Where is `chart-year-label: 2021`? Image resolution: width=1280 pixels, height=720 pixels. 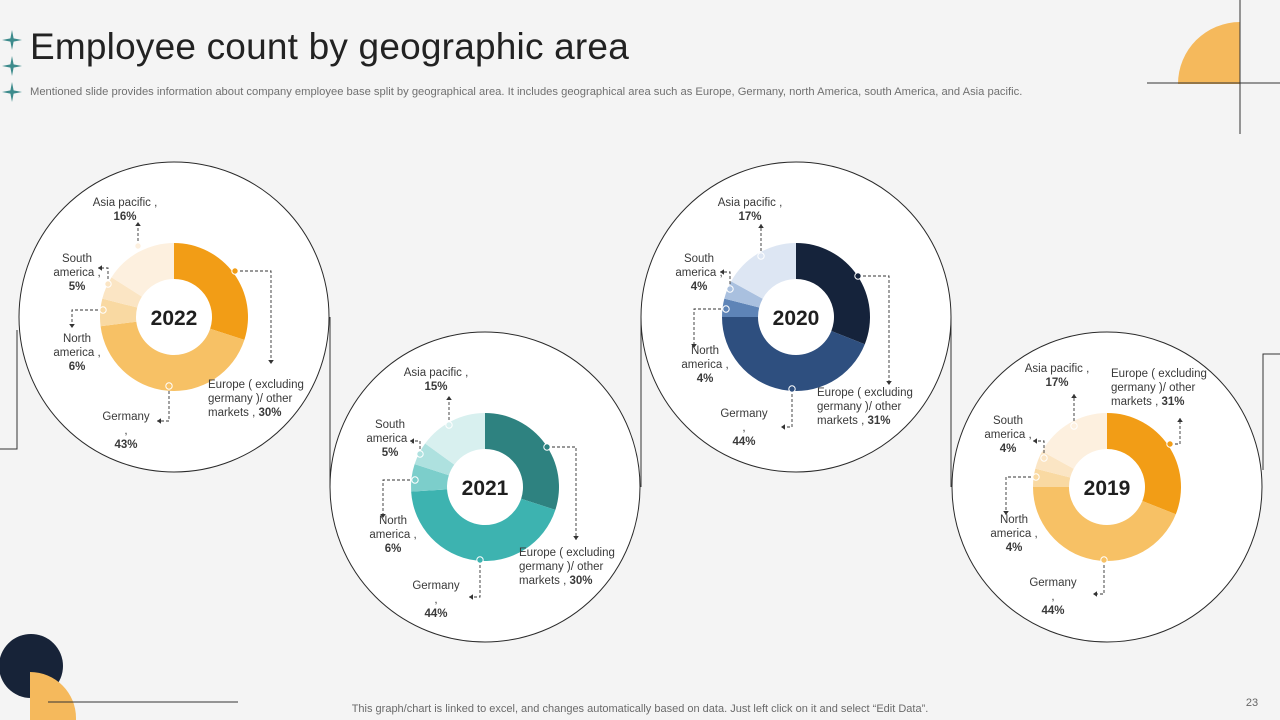 chart-year-label: 2021 is located at coordinates (485, 488).